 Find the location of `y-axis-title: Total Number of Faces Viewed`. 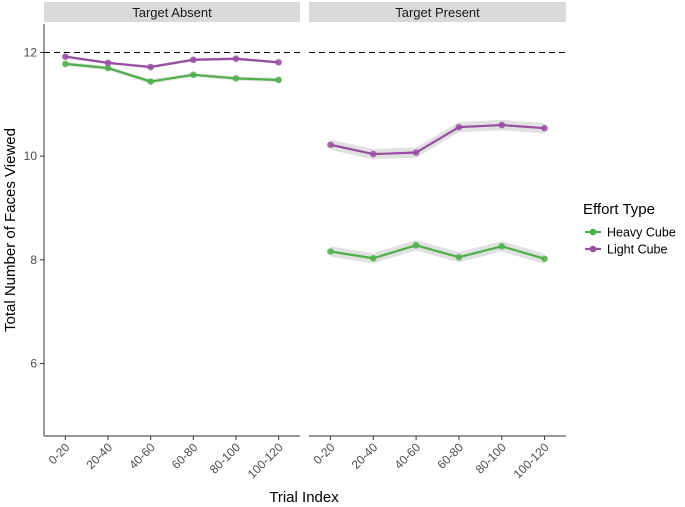

y-axis-title: Total Number of Faces Viewed is located at coordinates (10, 230).